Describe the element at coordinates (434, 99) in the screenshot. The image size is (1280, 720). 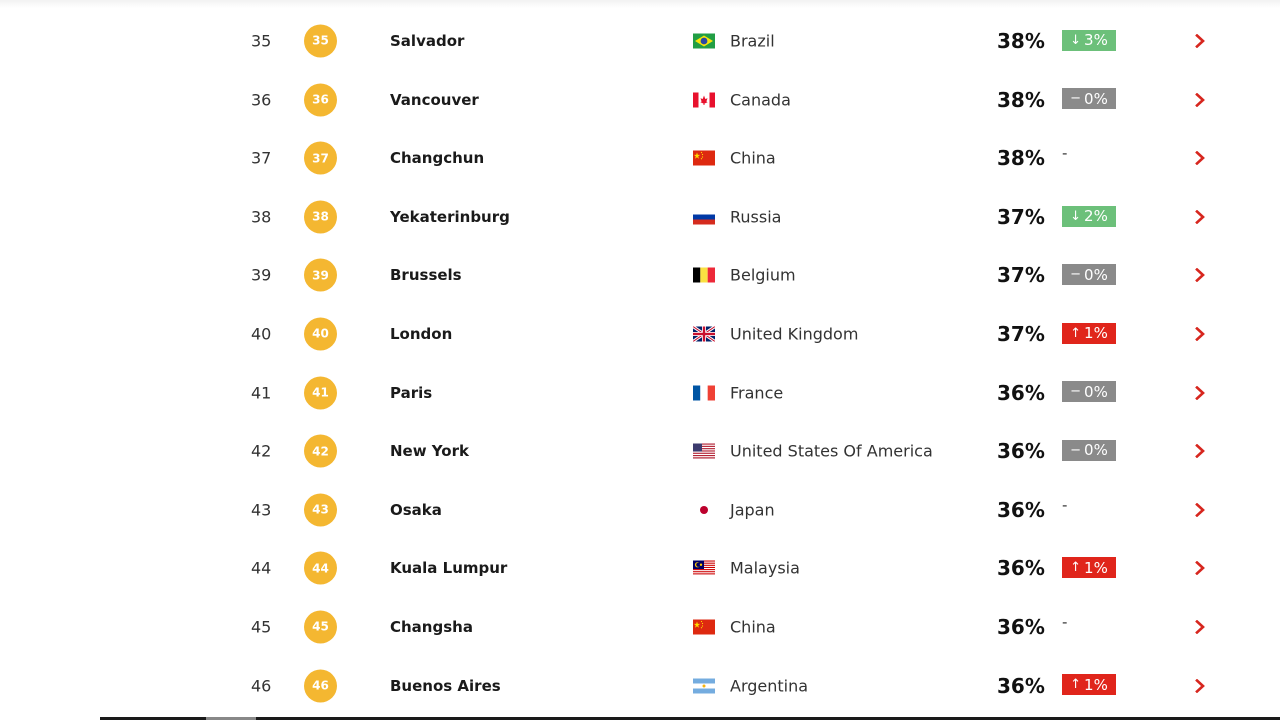
I see `city-name: Vancouver` at that location.